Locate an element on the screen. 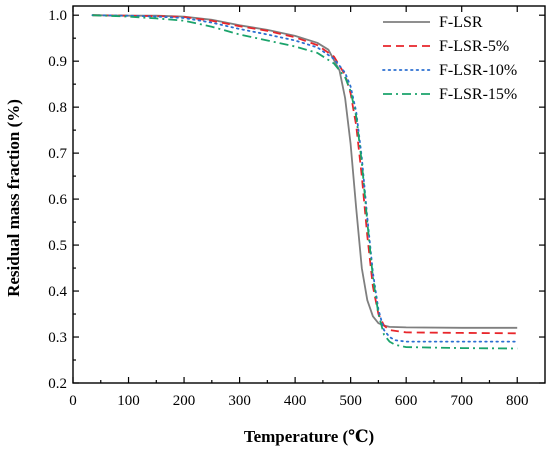 Image resolution: width=550 pixels, height=451 pixels. y-tick-label: 0.2 is located at coordinates (57, 384).